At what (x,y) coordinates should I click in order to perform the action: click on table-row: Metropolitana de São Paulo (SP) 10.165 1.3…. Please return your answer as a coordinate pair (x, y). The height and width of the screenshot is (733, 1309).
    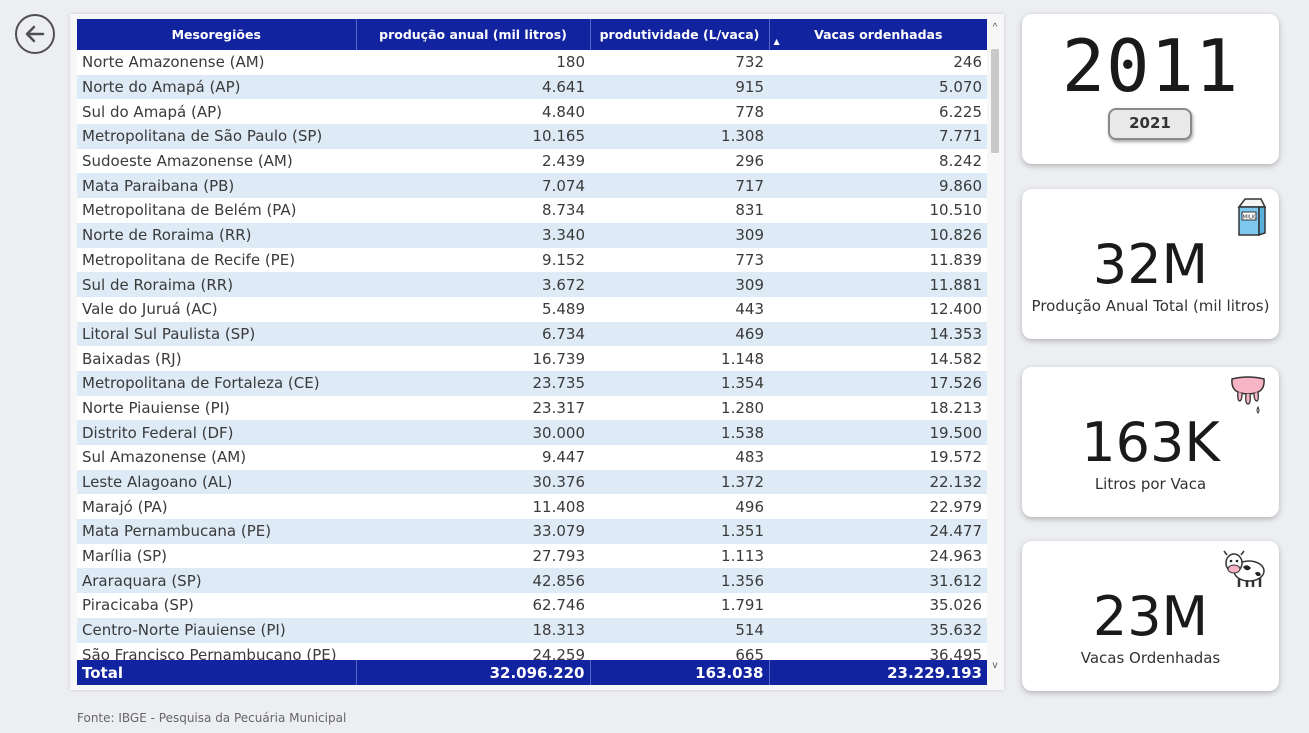
    Looking at the image, I should click on (532, 136).